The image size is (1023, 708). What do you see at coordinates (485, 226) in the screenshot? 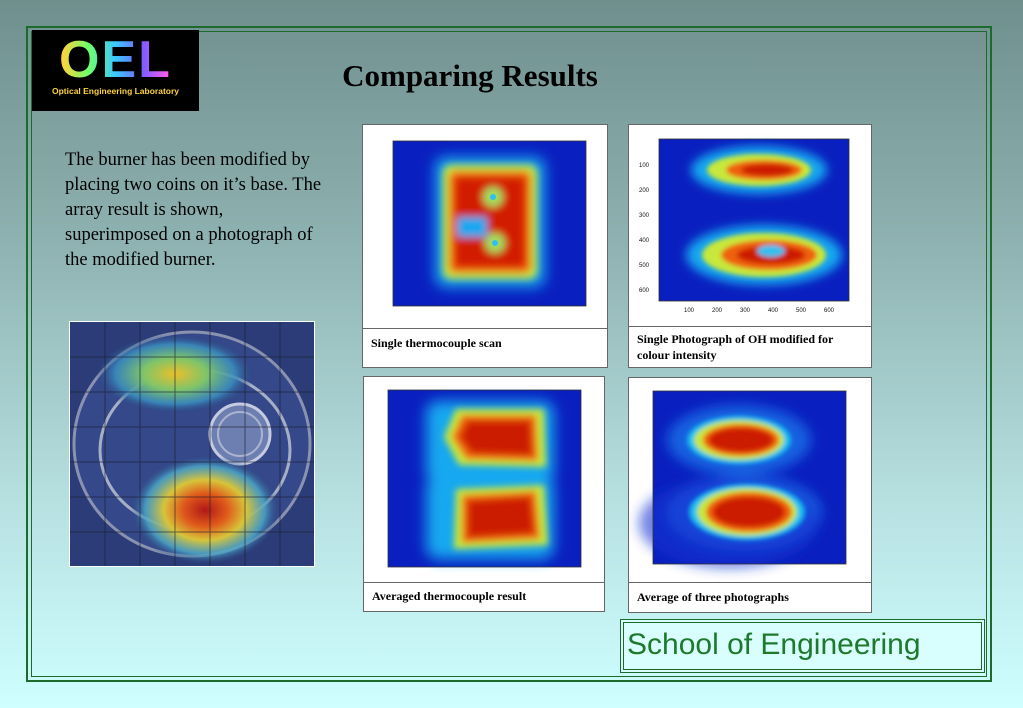
I see `scan-figure` at bounding box center [485, 226].